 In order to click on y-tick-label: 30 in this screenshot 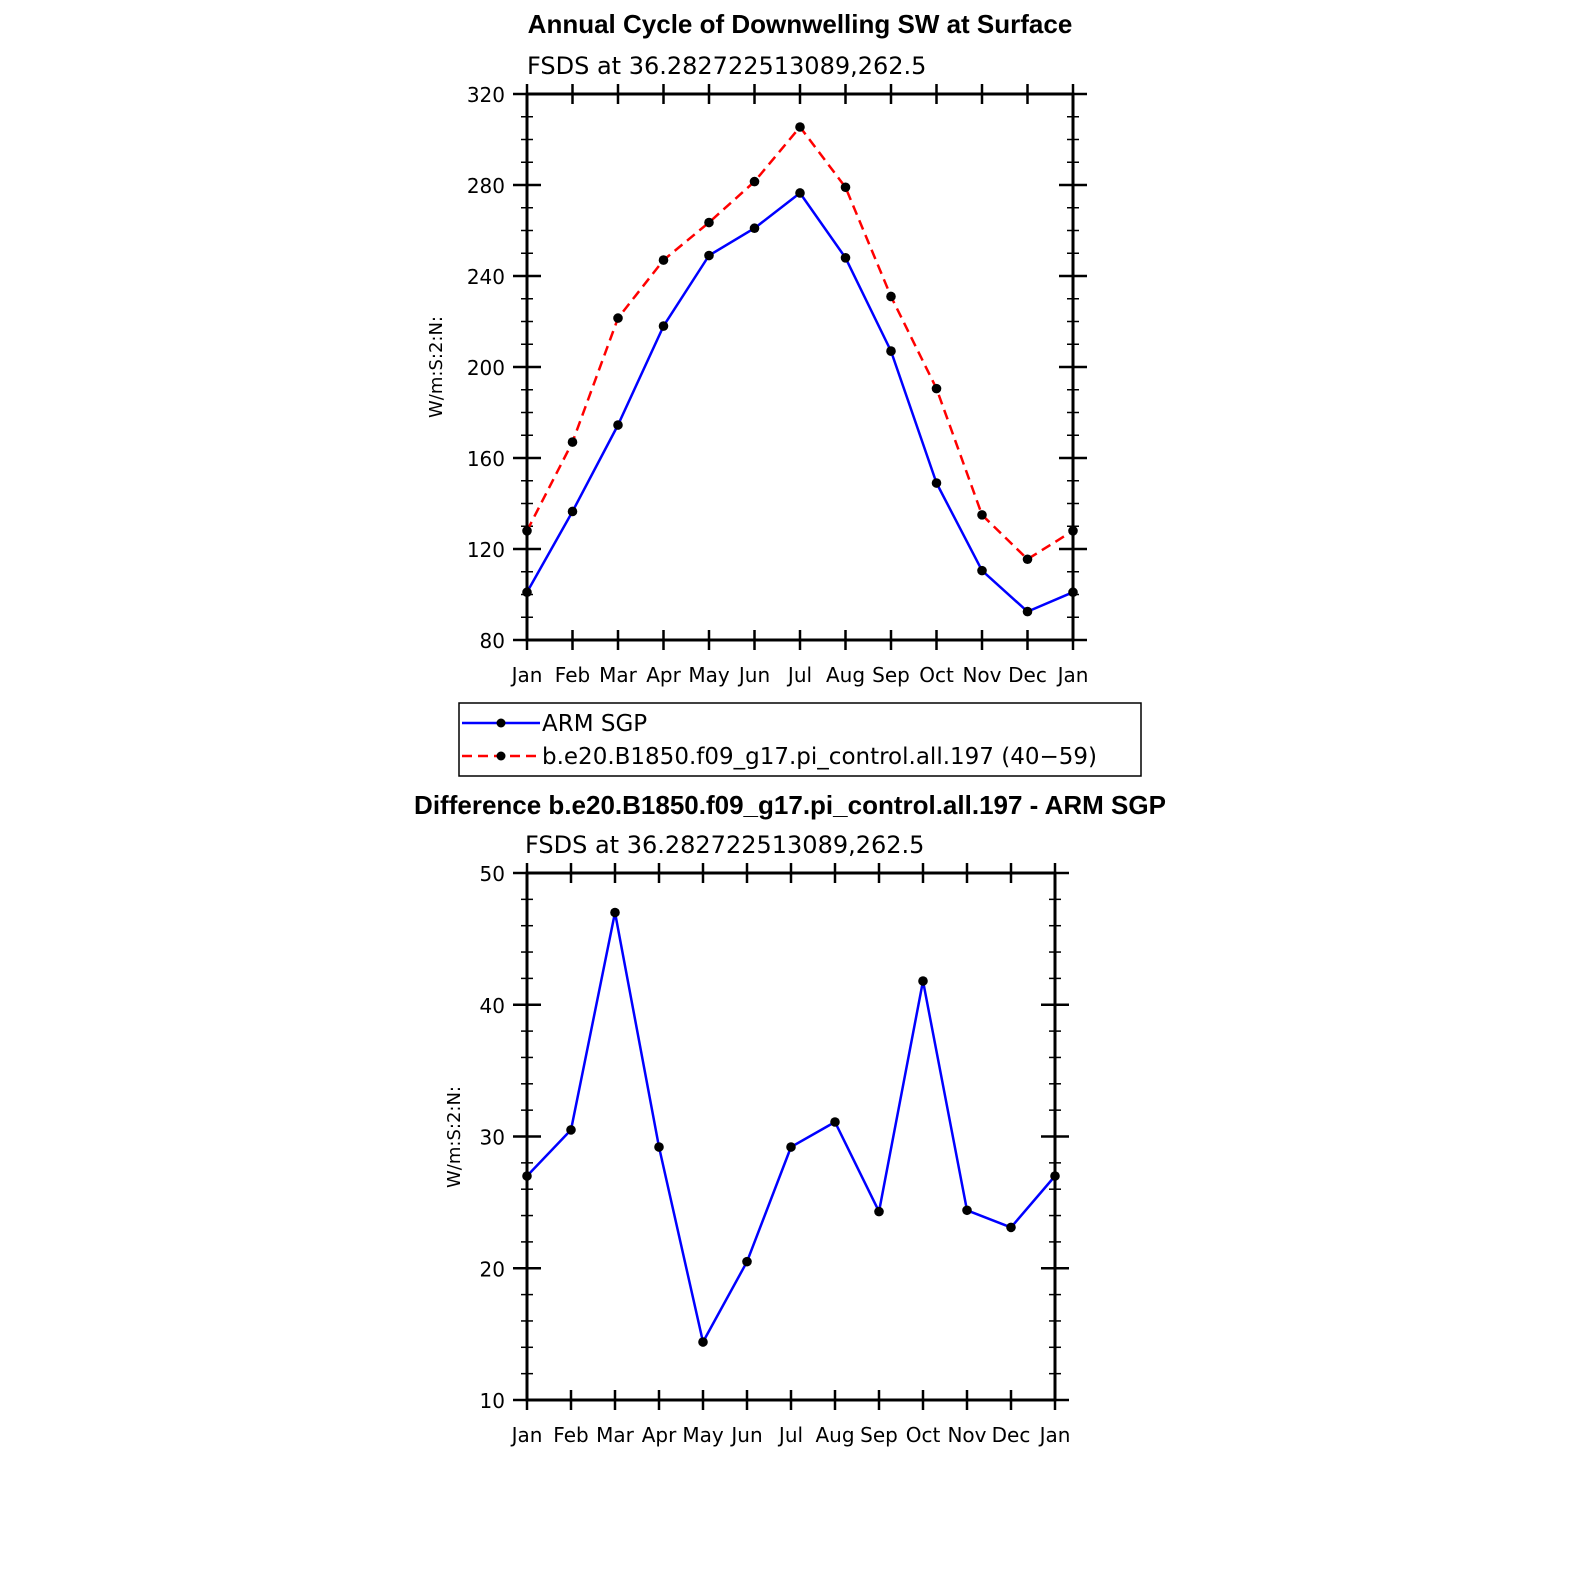, I will do `click(492, 1138)`.